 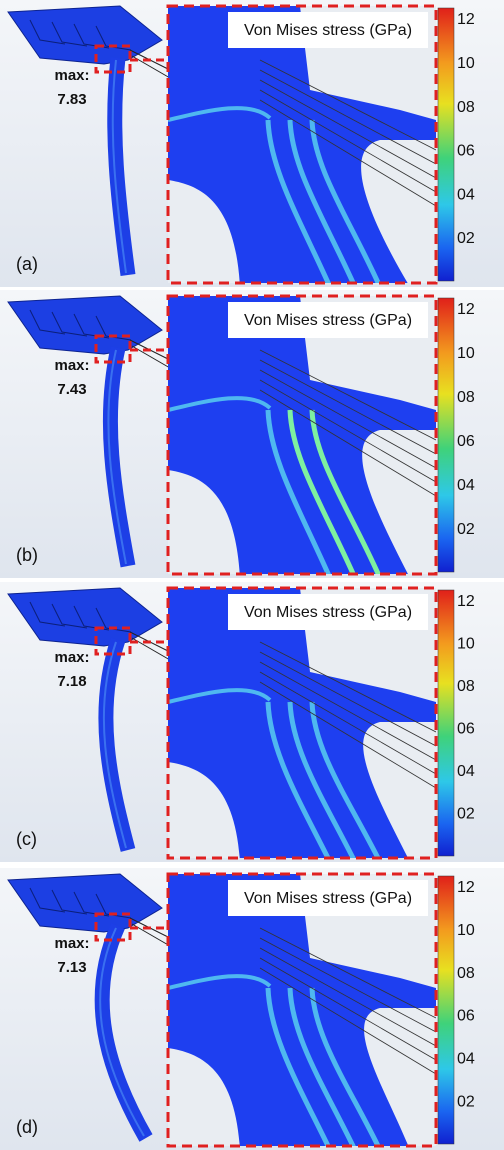 I want to click on max-value: 7.13, so click(x=71, y=967).